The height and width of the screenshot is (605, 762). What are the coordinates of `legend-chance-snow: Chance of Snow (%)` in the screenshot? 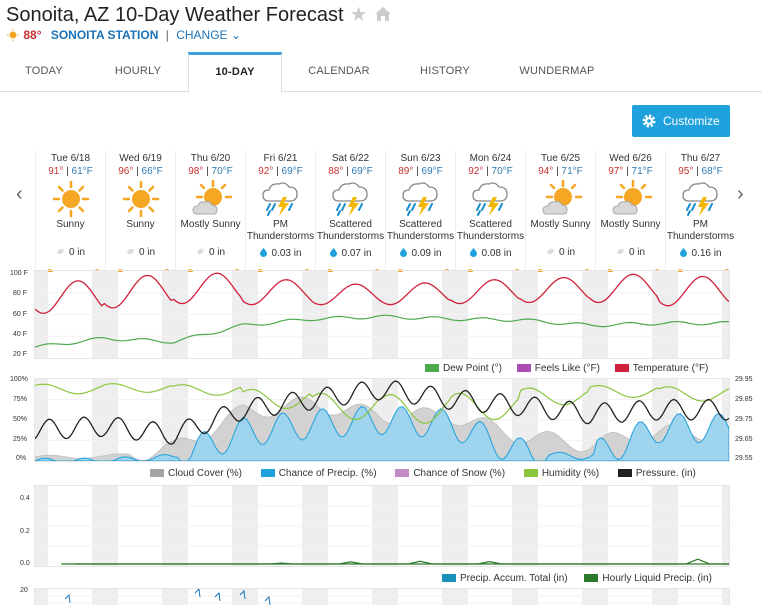 It's located at (450, 473).